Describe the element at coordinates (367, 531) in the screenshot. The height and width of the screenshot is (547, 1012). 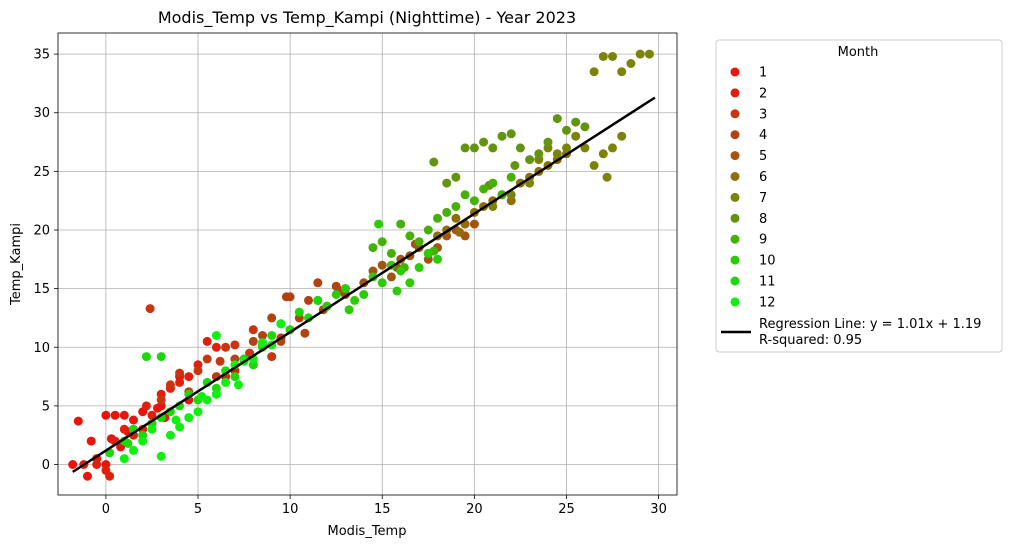
I see `x-axis-label: Modis_Temp` at that location.